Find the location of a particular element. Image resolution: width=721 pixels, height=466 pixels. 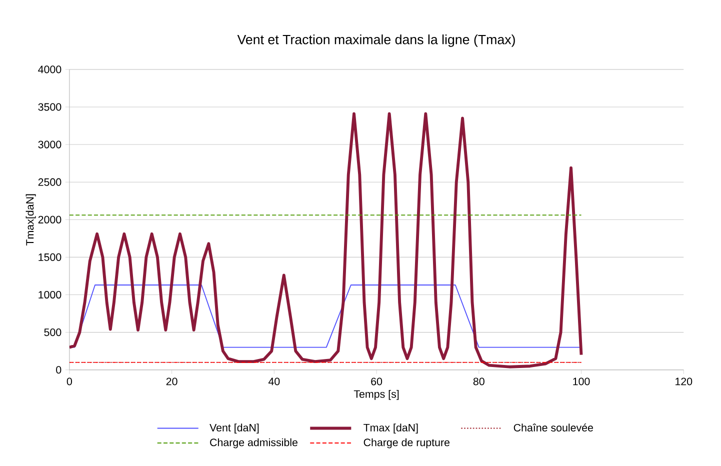

y-tick-label: 2000 is located at coordinates (50, 220).